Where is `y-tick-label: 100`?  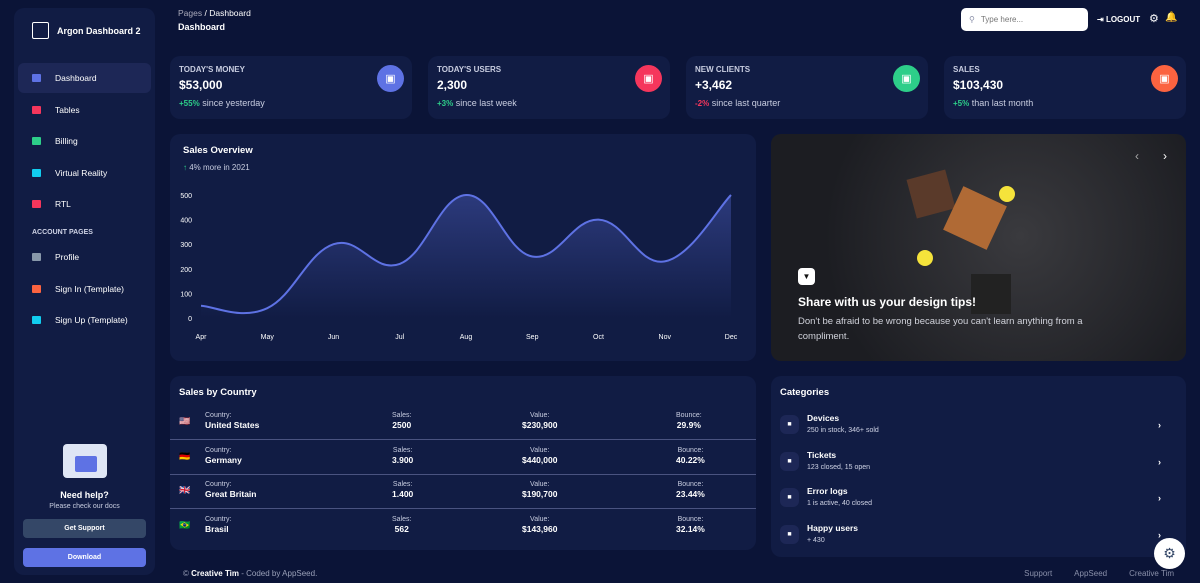 y-tick-label: 100 is located at coordinates (186, 294).